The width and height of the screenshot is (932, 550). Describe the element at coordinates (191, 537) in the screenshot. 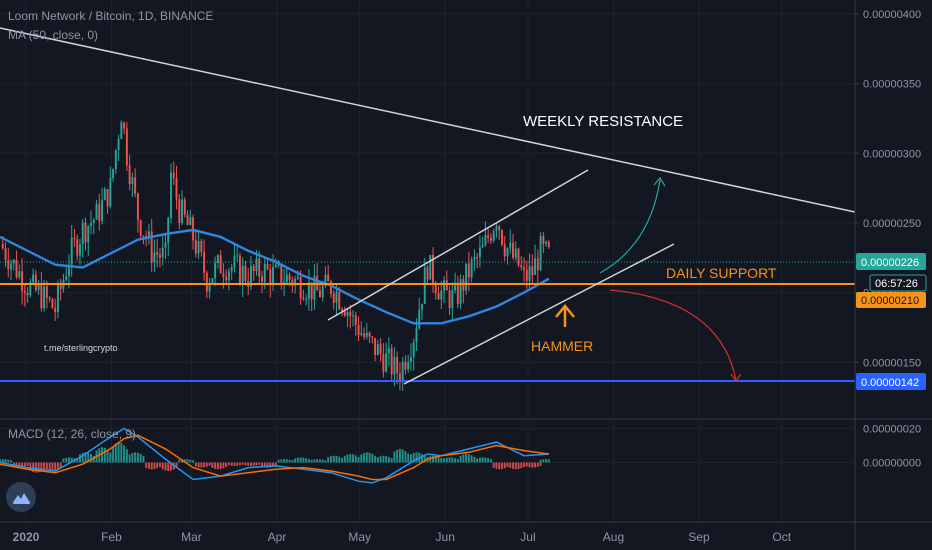

I see `x-tick-label: Mar` at that location.